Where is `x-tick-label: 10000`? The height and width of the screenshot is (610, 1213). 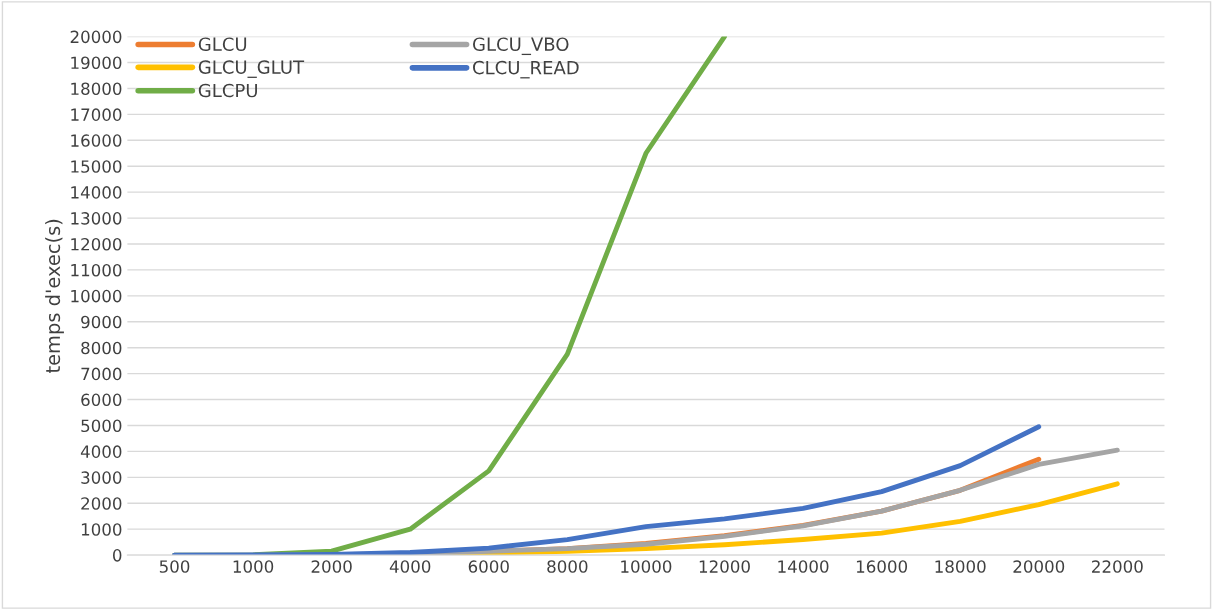
x-tick-label: 10000 is located at coordinates (646, 566).